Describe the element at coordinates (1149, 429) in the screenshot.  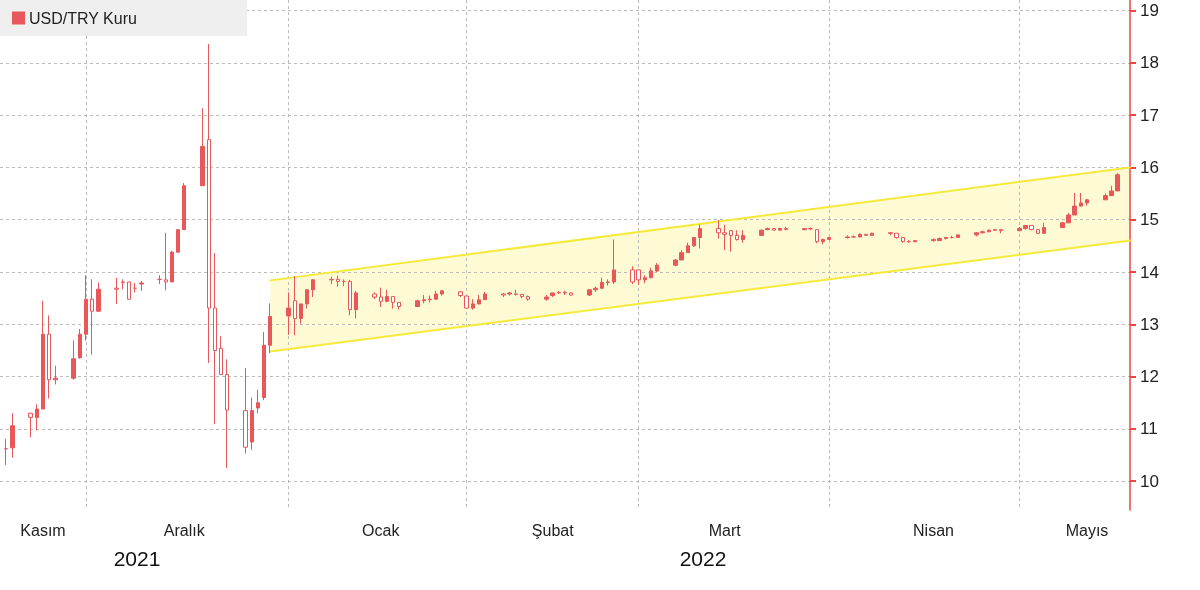
I see `y-tick-label: 11` at that location.